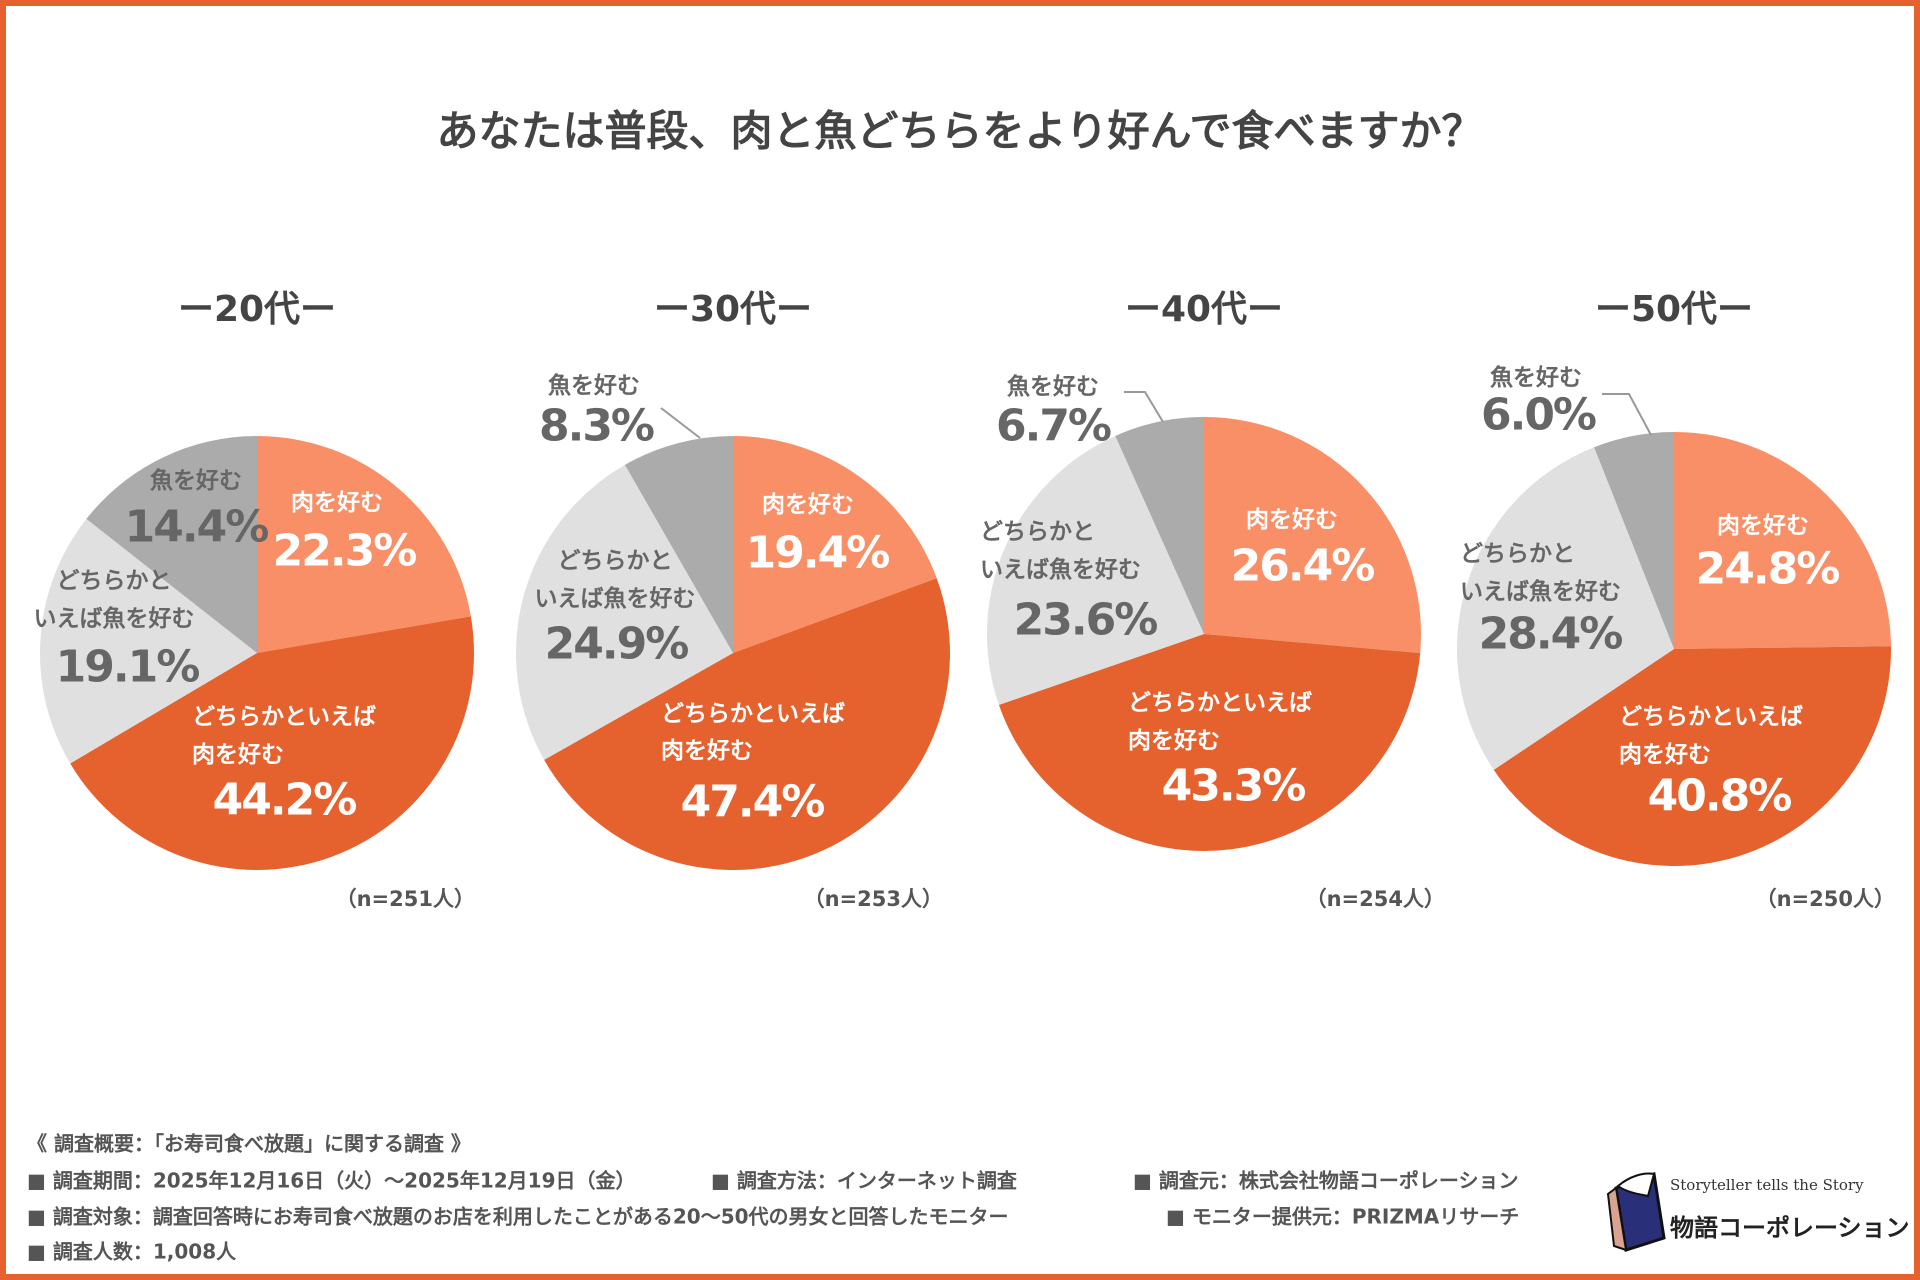  What do you see at coordinates (753, 802) in the screenshot?
I see `value-leaning-meat: 47.4%` at bounding box center [753, 802].